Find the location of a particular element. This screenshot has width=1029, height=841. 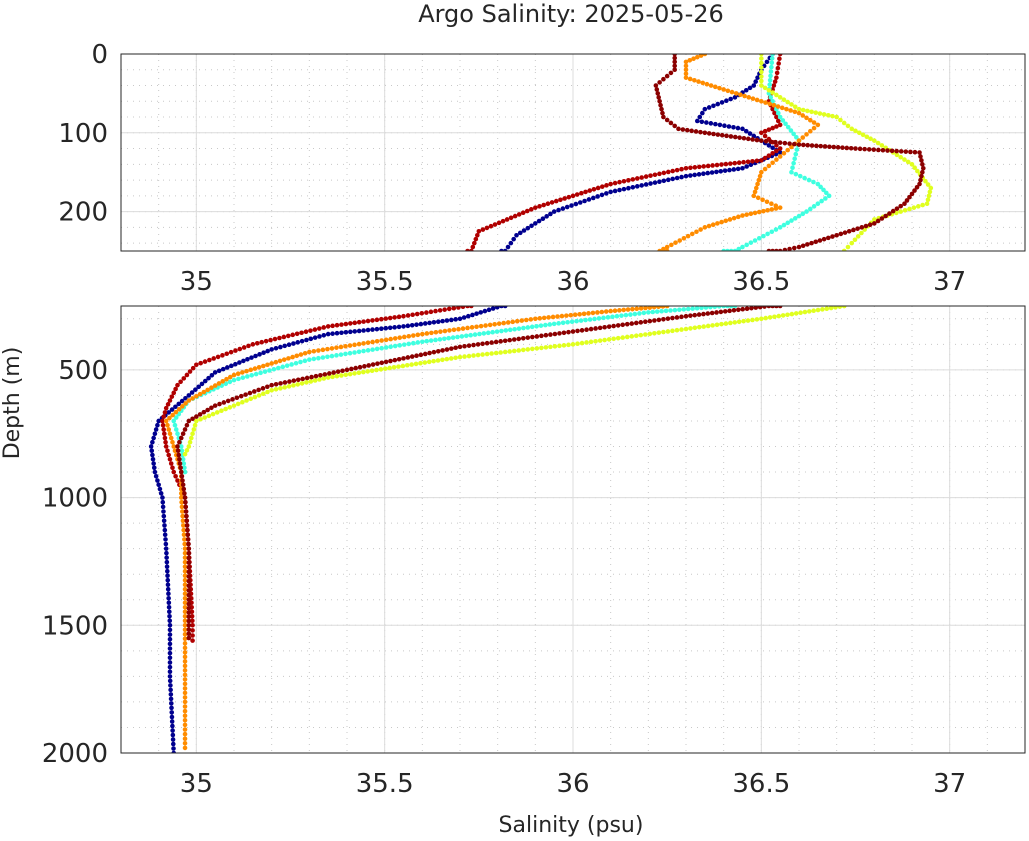

x-axis-label: Salinity (psu) is located at coordinates (571, 825).